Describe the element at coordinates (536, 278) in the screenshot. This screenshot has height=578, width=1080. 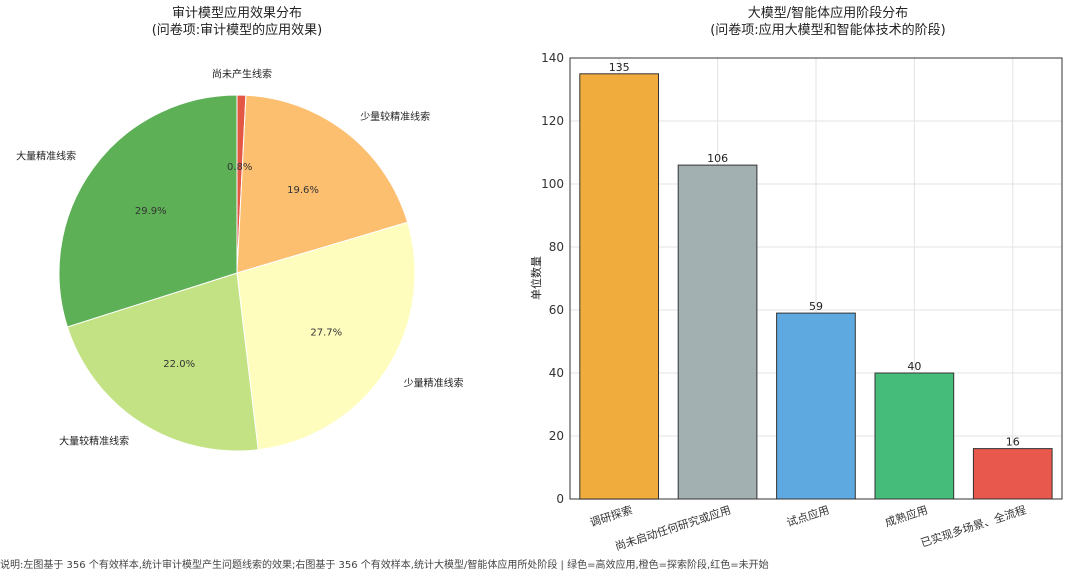
I see `bar-y-axis-label: 单位数量` at that location.